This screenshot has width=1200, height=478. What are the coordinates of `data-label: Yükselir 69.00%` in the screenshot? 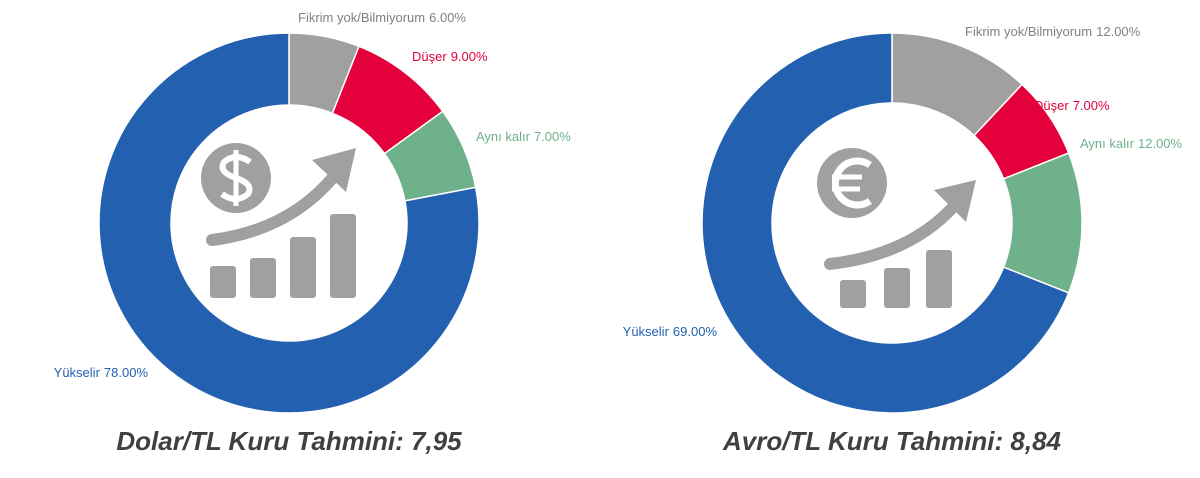 It's located at (670, 331).